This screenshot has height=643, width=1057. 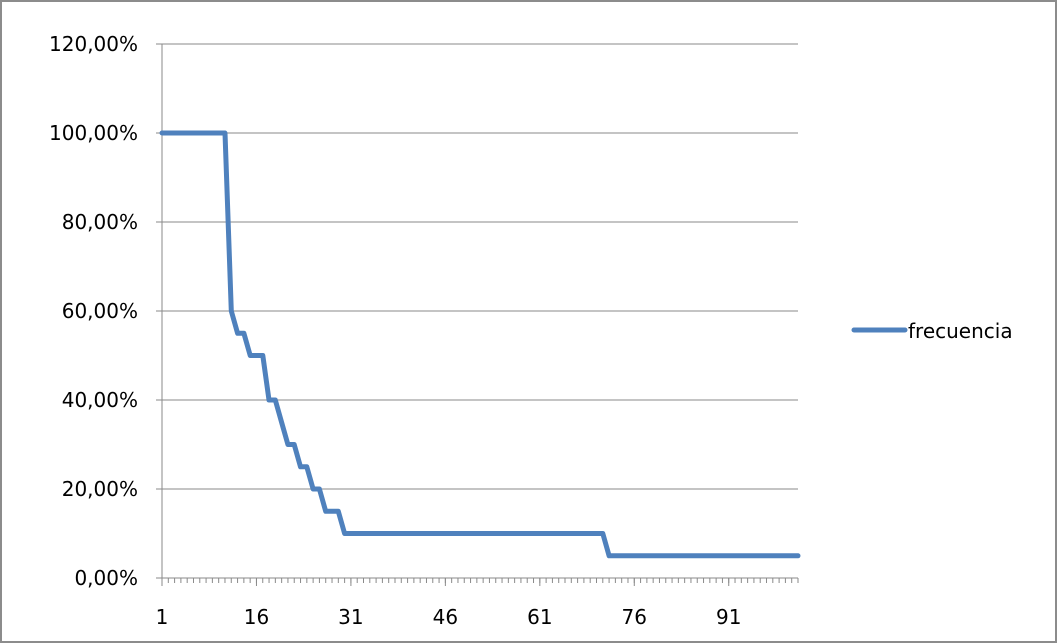 What do you see at coordinates (100, 311) in the screenshot?
I see `y-tick-label: 60,00%` at bounding box center [100, 311].